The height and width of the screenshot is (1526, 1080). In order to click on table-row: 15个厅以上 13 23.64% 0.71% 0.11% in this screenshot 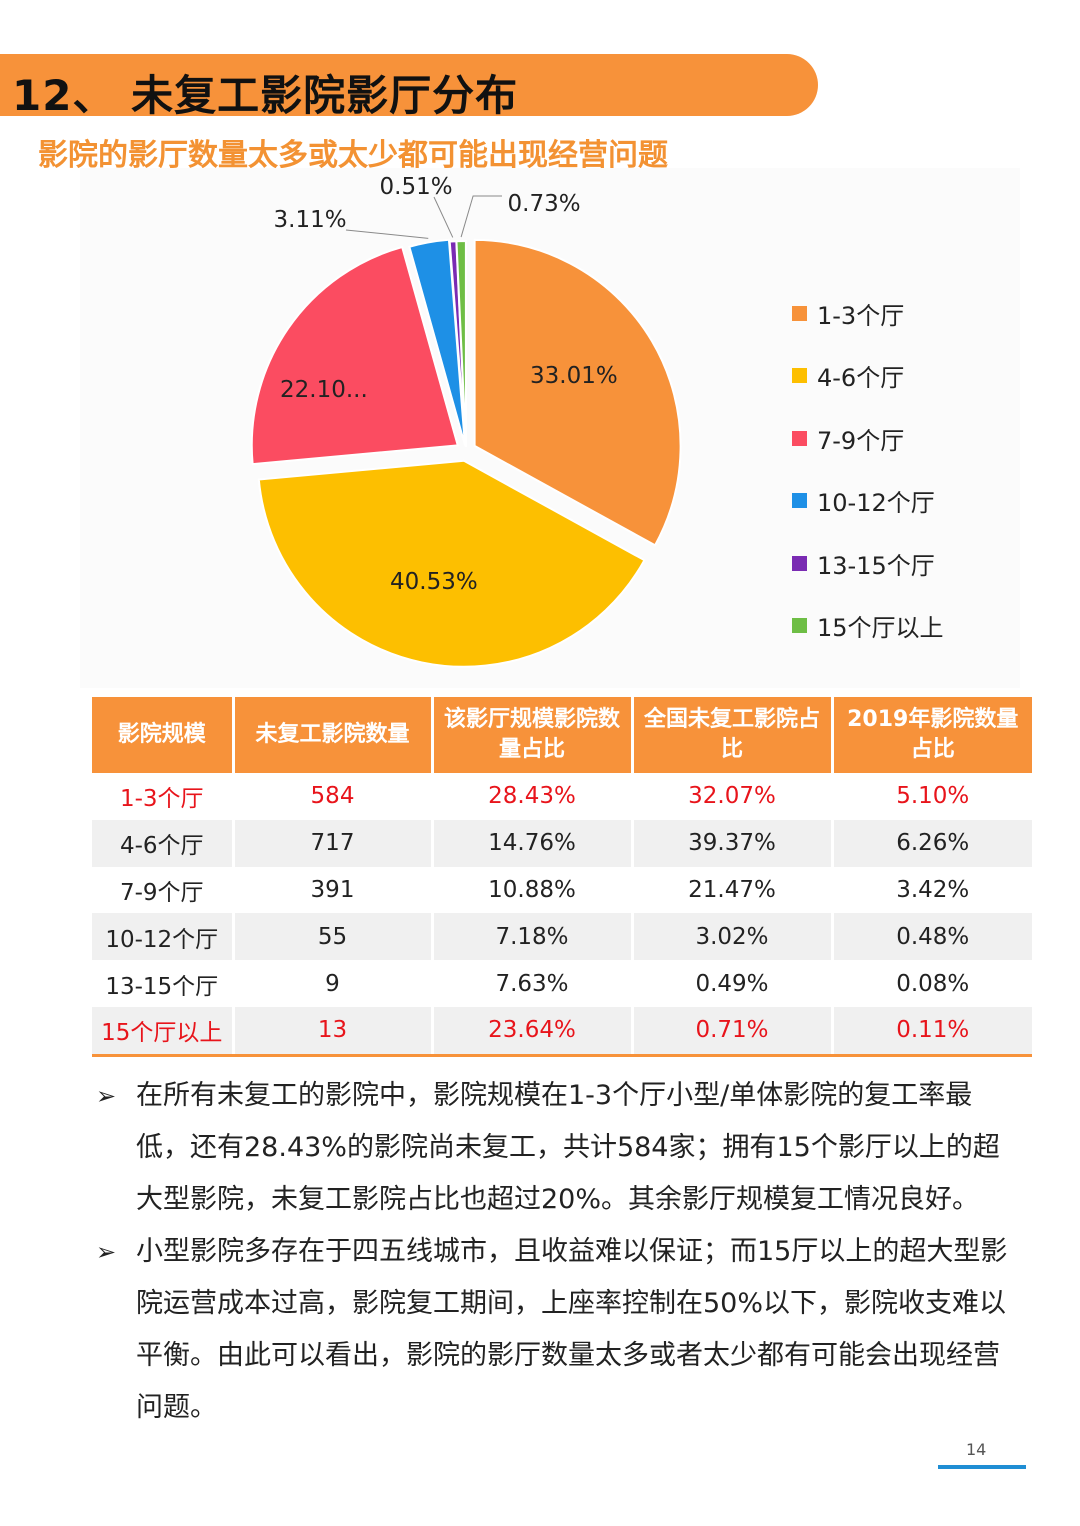, I will do `click(562, 1031)`.